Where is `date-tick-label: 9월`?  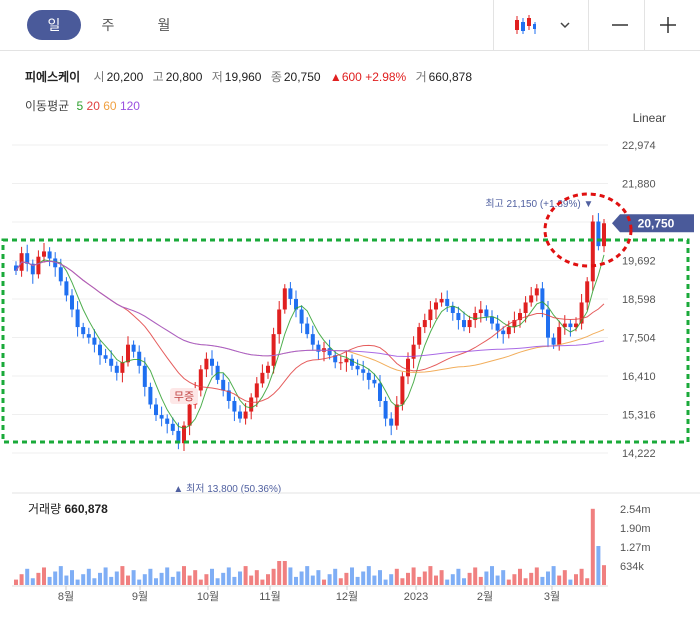 date-tick-label: 9월 is located at coordinates (140, 596).